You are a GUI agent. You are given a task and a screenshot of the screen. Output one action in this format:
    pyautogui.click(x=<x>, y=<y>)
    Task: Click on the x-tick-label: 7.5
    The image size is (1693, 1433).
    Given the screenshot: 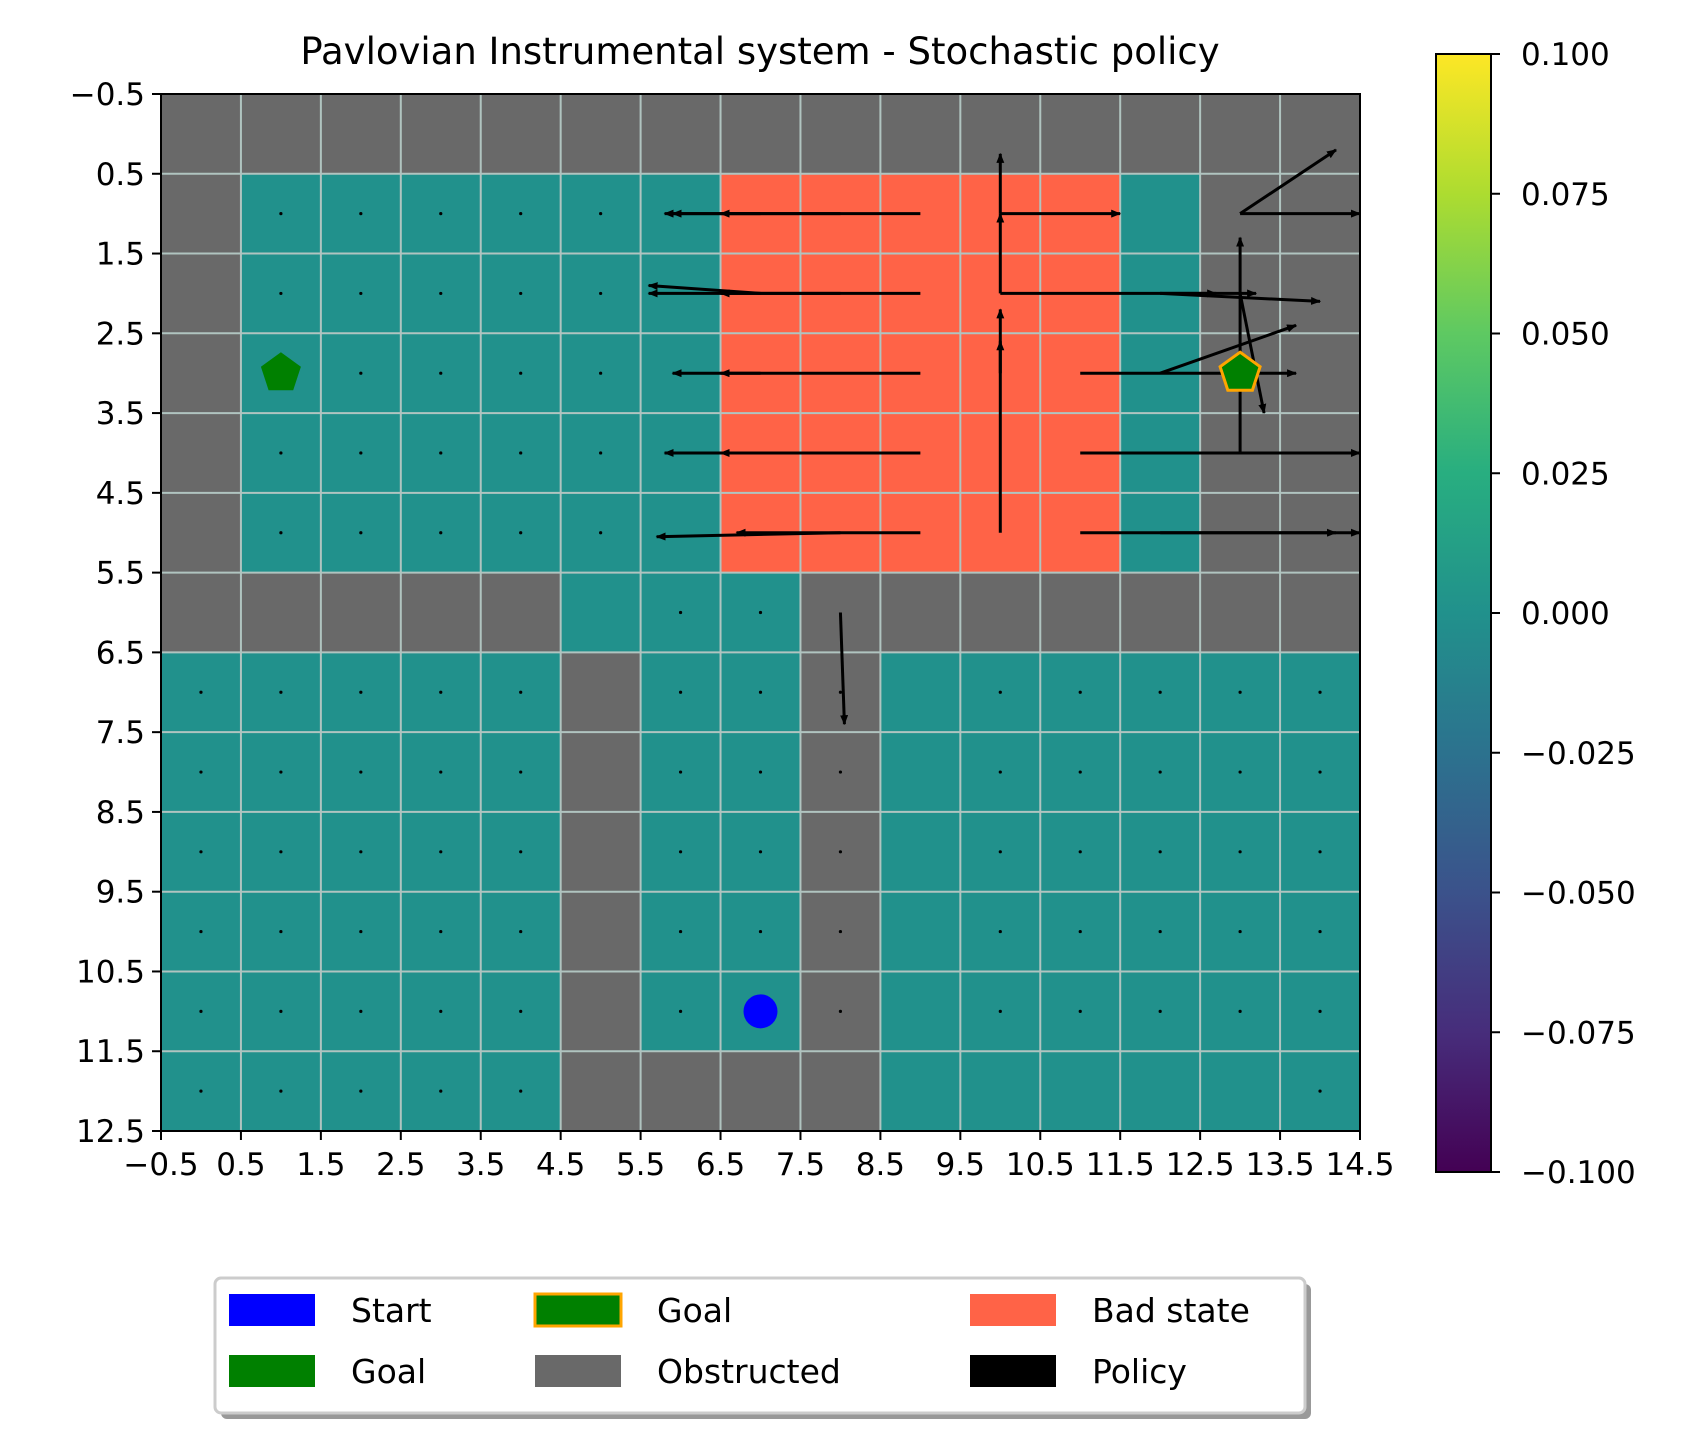 What is the action you would take?
    pyautogui.click(x=800, y=1165)
    